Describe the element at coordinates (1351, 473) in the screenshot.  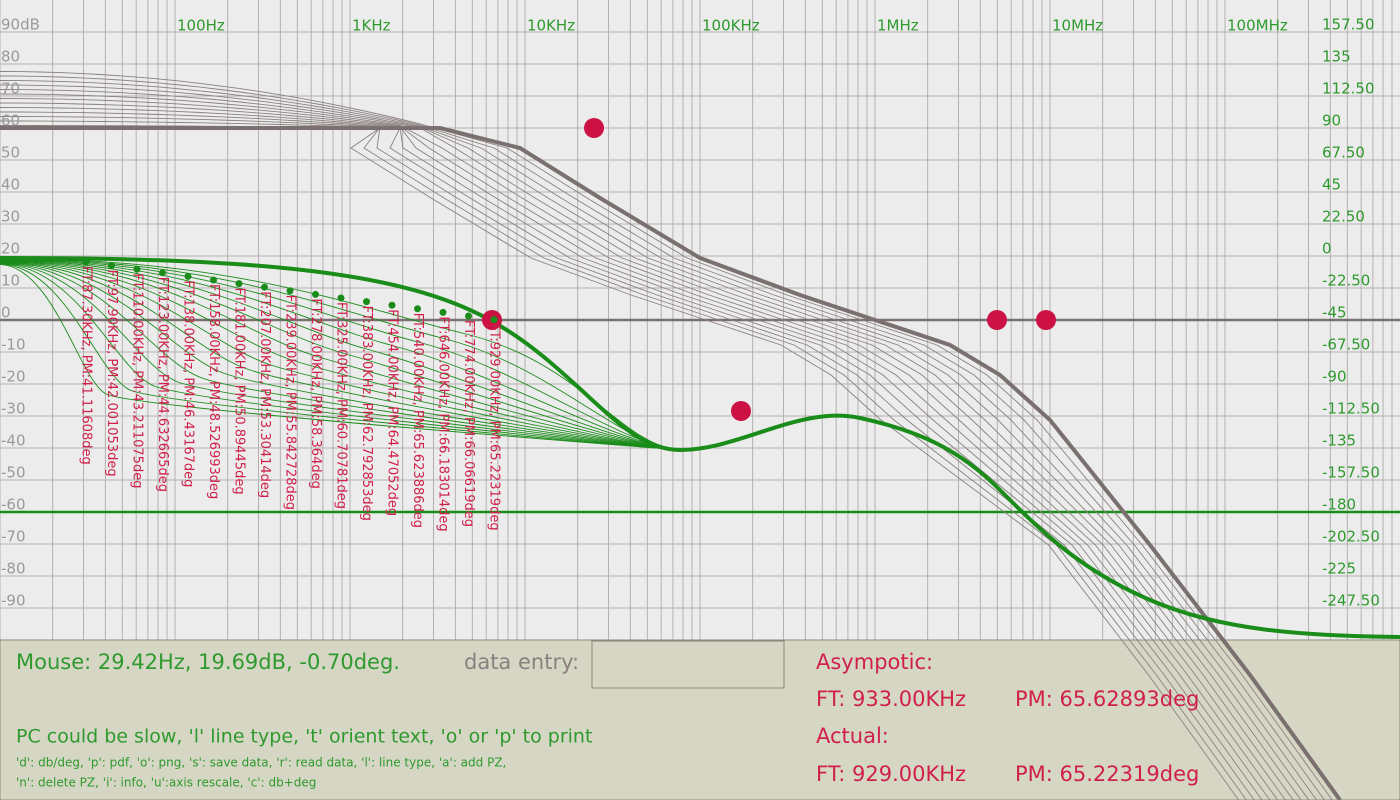
I see `phase-label: -157.50` at that location.